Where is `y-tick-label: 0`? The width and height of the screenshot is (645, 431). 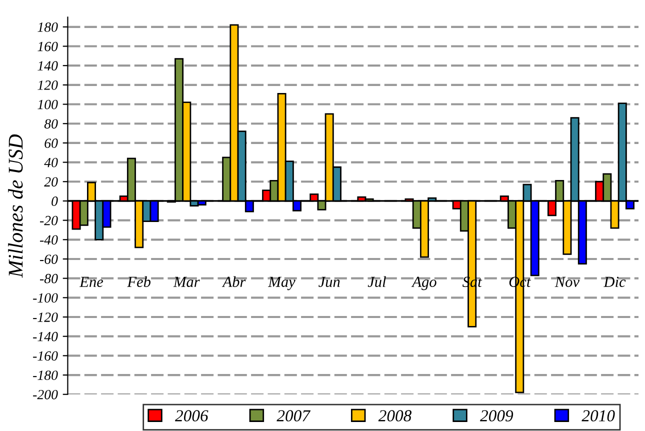 y-tick-label: 0 is located at coordinates (55, 201).